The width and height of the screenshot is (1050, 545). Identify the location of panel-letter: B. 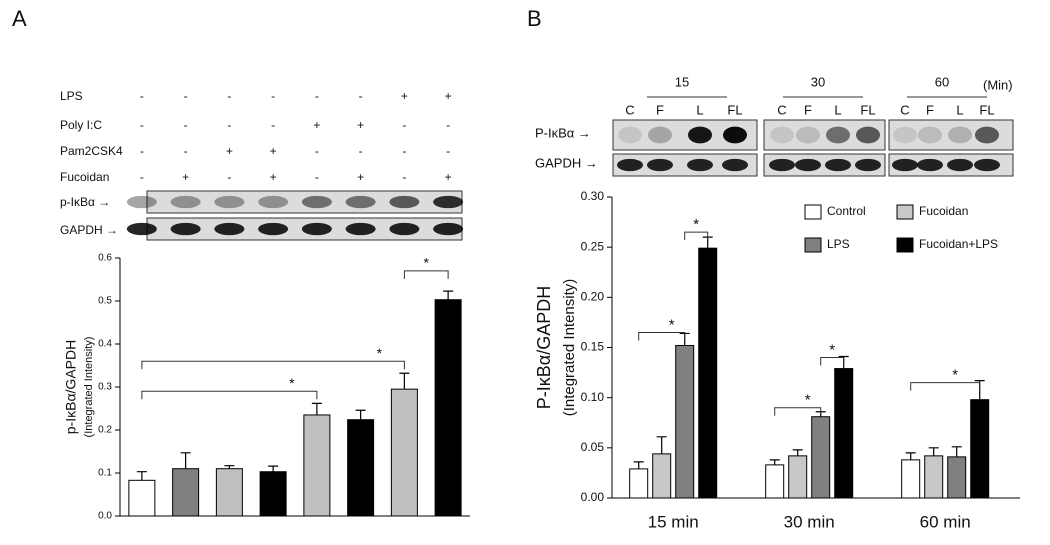
(534, 18).